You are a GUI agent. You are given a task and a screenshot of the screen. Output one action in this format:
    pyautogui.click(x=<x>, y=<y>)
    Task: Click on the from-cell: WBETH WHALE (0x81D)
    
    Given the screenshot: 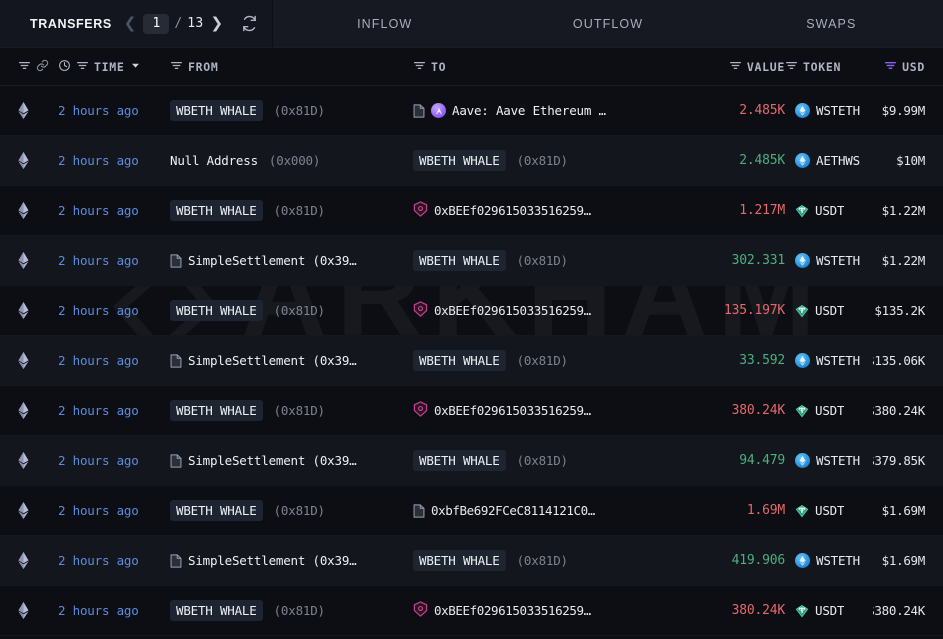 What is the action you would take?
    pyautogui.click(x=291, y=510)
    